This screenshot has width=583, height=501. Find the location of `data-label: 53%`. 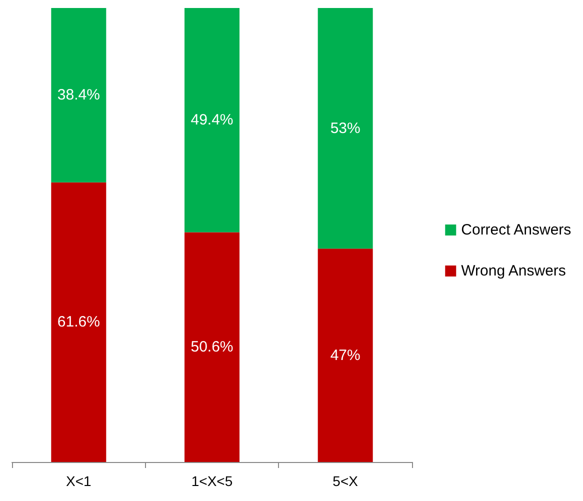

data-label: 53% is located at coordinates (345, 128).